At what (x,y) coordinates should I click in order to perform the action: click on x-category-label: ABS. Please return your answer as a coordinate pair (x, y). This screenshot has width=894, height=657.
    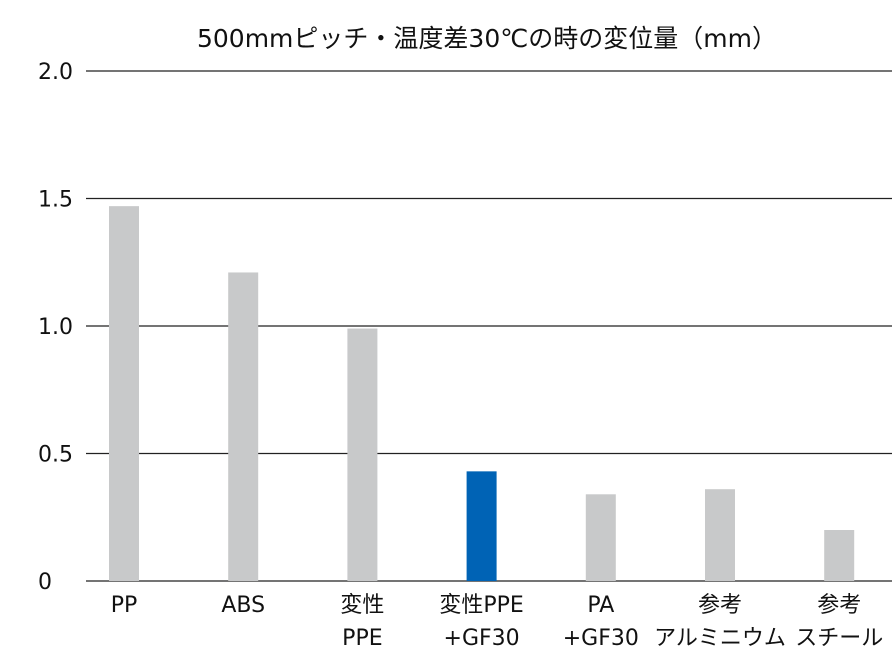
    Looking at the image, I should click on (243, 605).